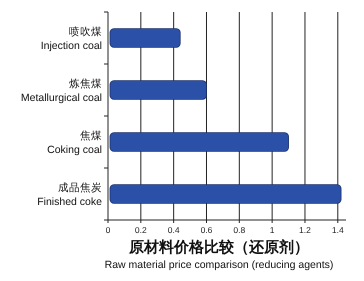 The height and width of the screenshot is (281, 364). Describe the element at coordinates (108, 230) in the screenshot. I see `x-tick-label: 0` at that location.